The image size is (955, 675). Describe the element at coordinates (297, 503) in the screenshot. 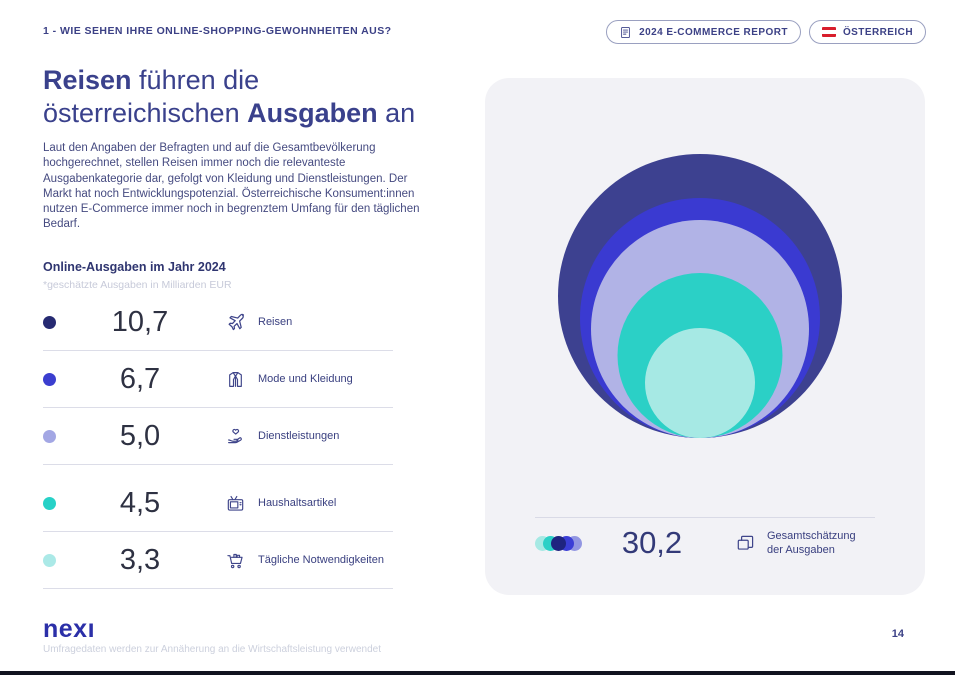

I see `category-label: Haushaltsartikel` at that location.